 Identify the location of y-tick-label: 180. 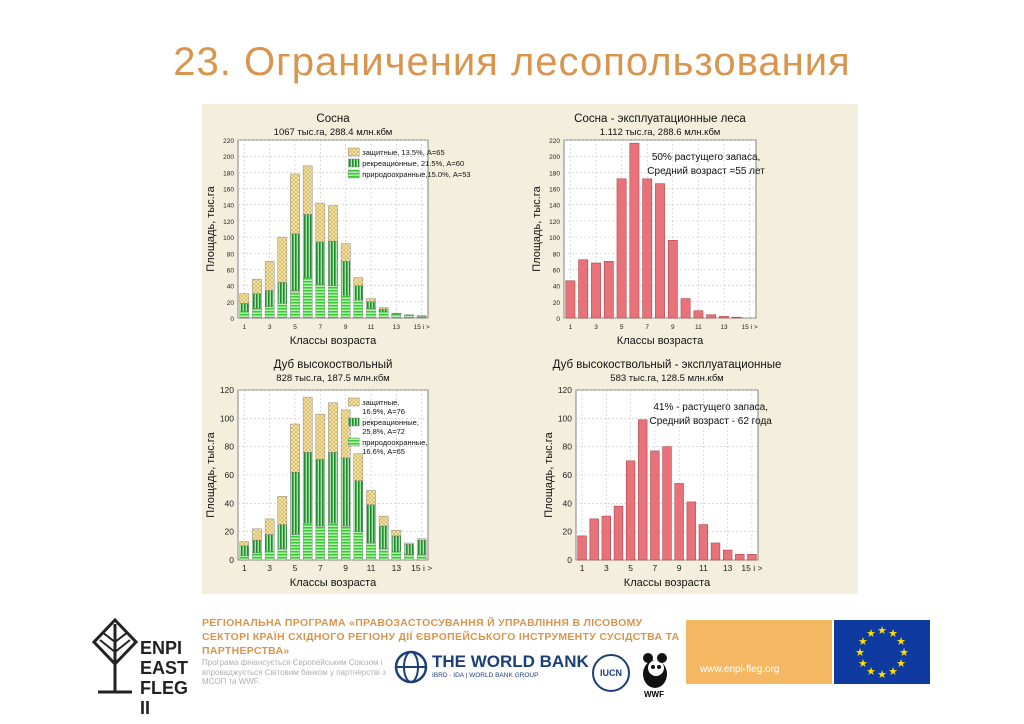
(228, 173).